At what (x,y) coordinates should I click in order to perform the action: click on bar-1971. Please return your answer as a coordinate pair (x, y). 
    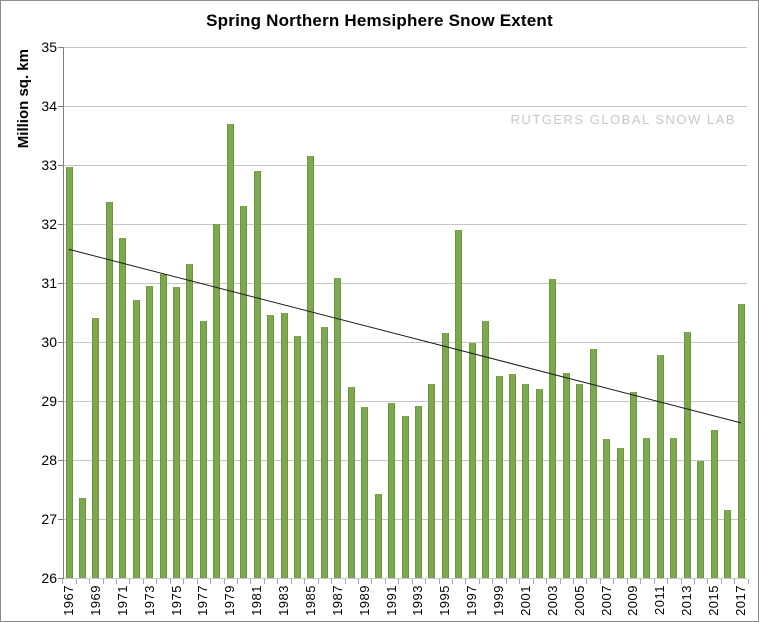
    Looking at the image, I should click on (123, 408).